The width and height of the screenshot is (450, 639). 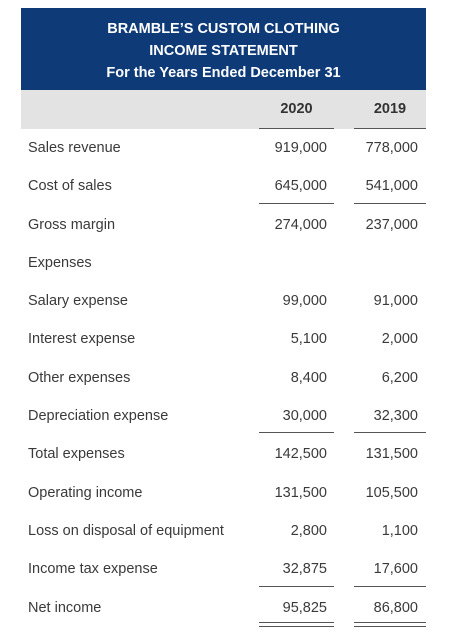 I want to click on table-row: Salary expense 99,000 91,000, so click(x=223, y=301).